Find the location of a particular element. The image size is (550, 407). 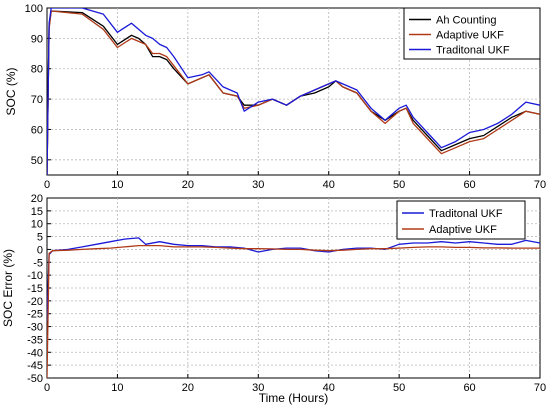

y-tick-label: -45 is located at coordinates (35, 366).